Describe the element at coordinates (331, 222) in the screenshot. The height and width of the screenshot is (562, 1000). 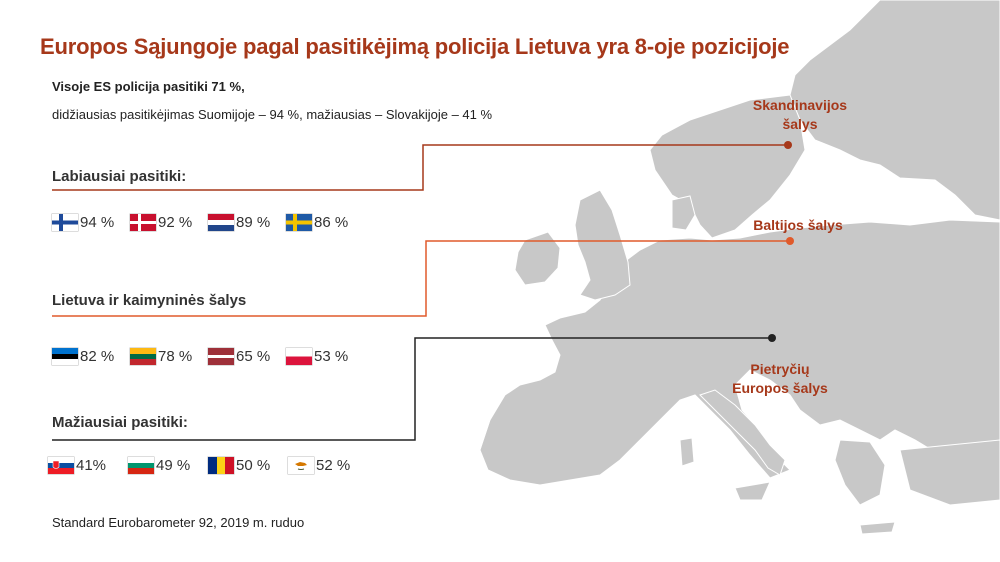
I see `value-label: 86 %` at that location.